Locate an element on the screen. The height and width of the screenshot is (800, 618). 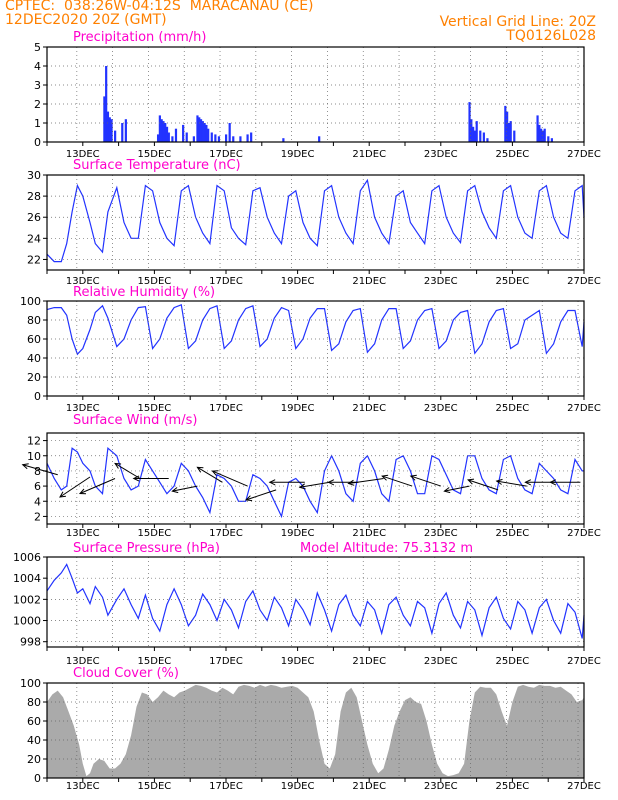
panel-frame is located at coordinates (315, 602).